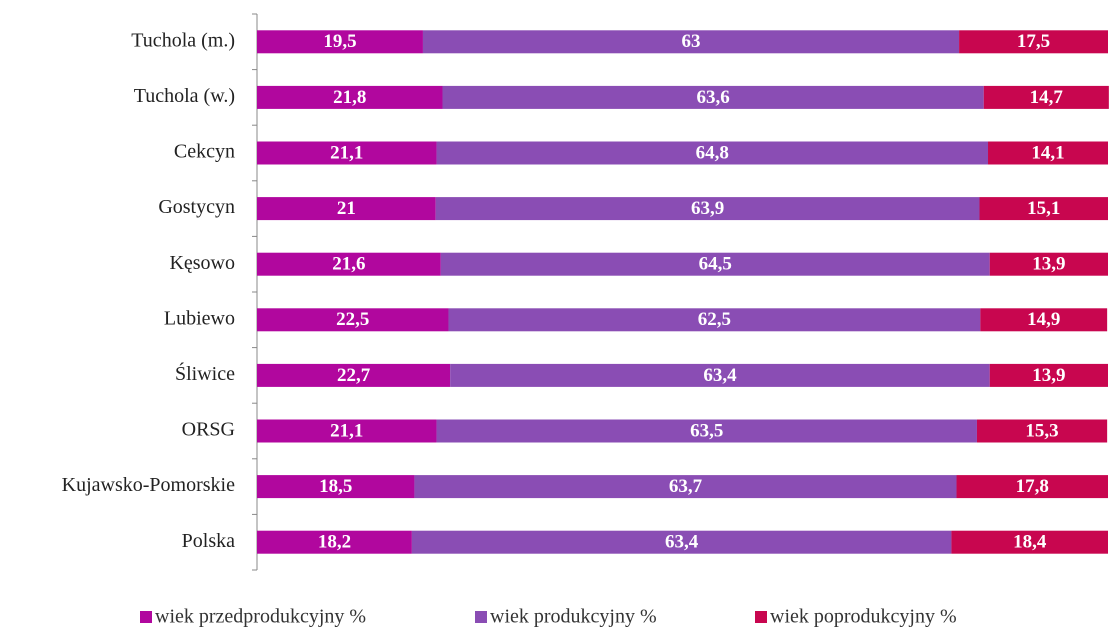  I want to click on data-label: 21, so click(346, 208).